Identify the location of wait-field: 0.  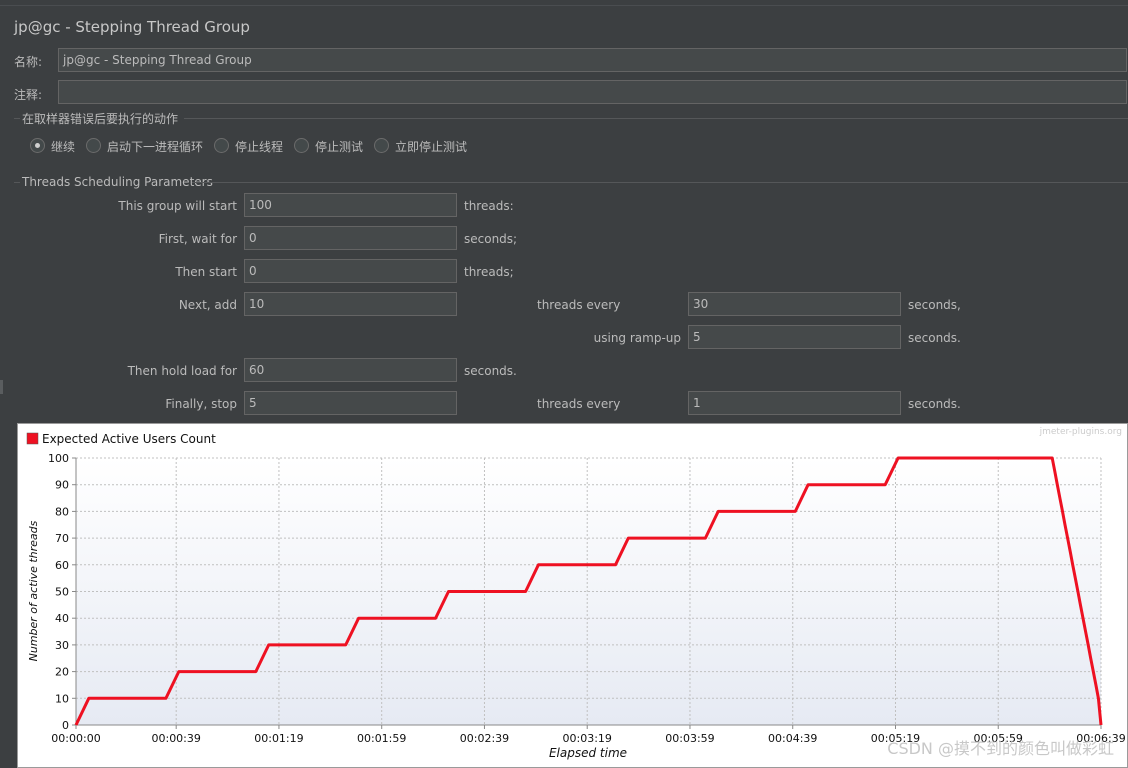
(350, 238).